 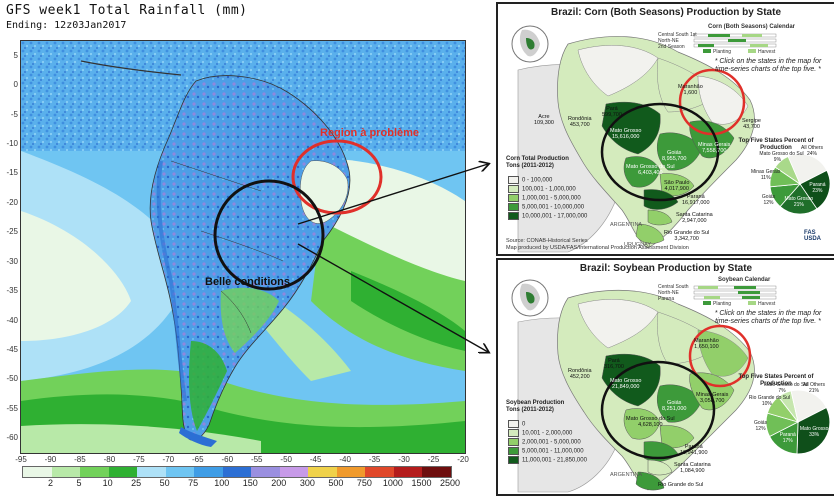 I want to click on state-label-mato-grosso: Mato Grosso 21,849,000, so click(x=626, y=384).